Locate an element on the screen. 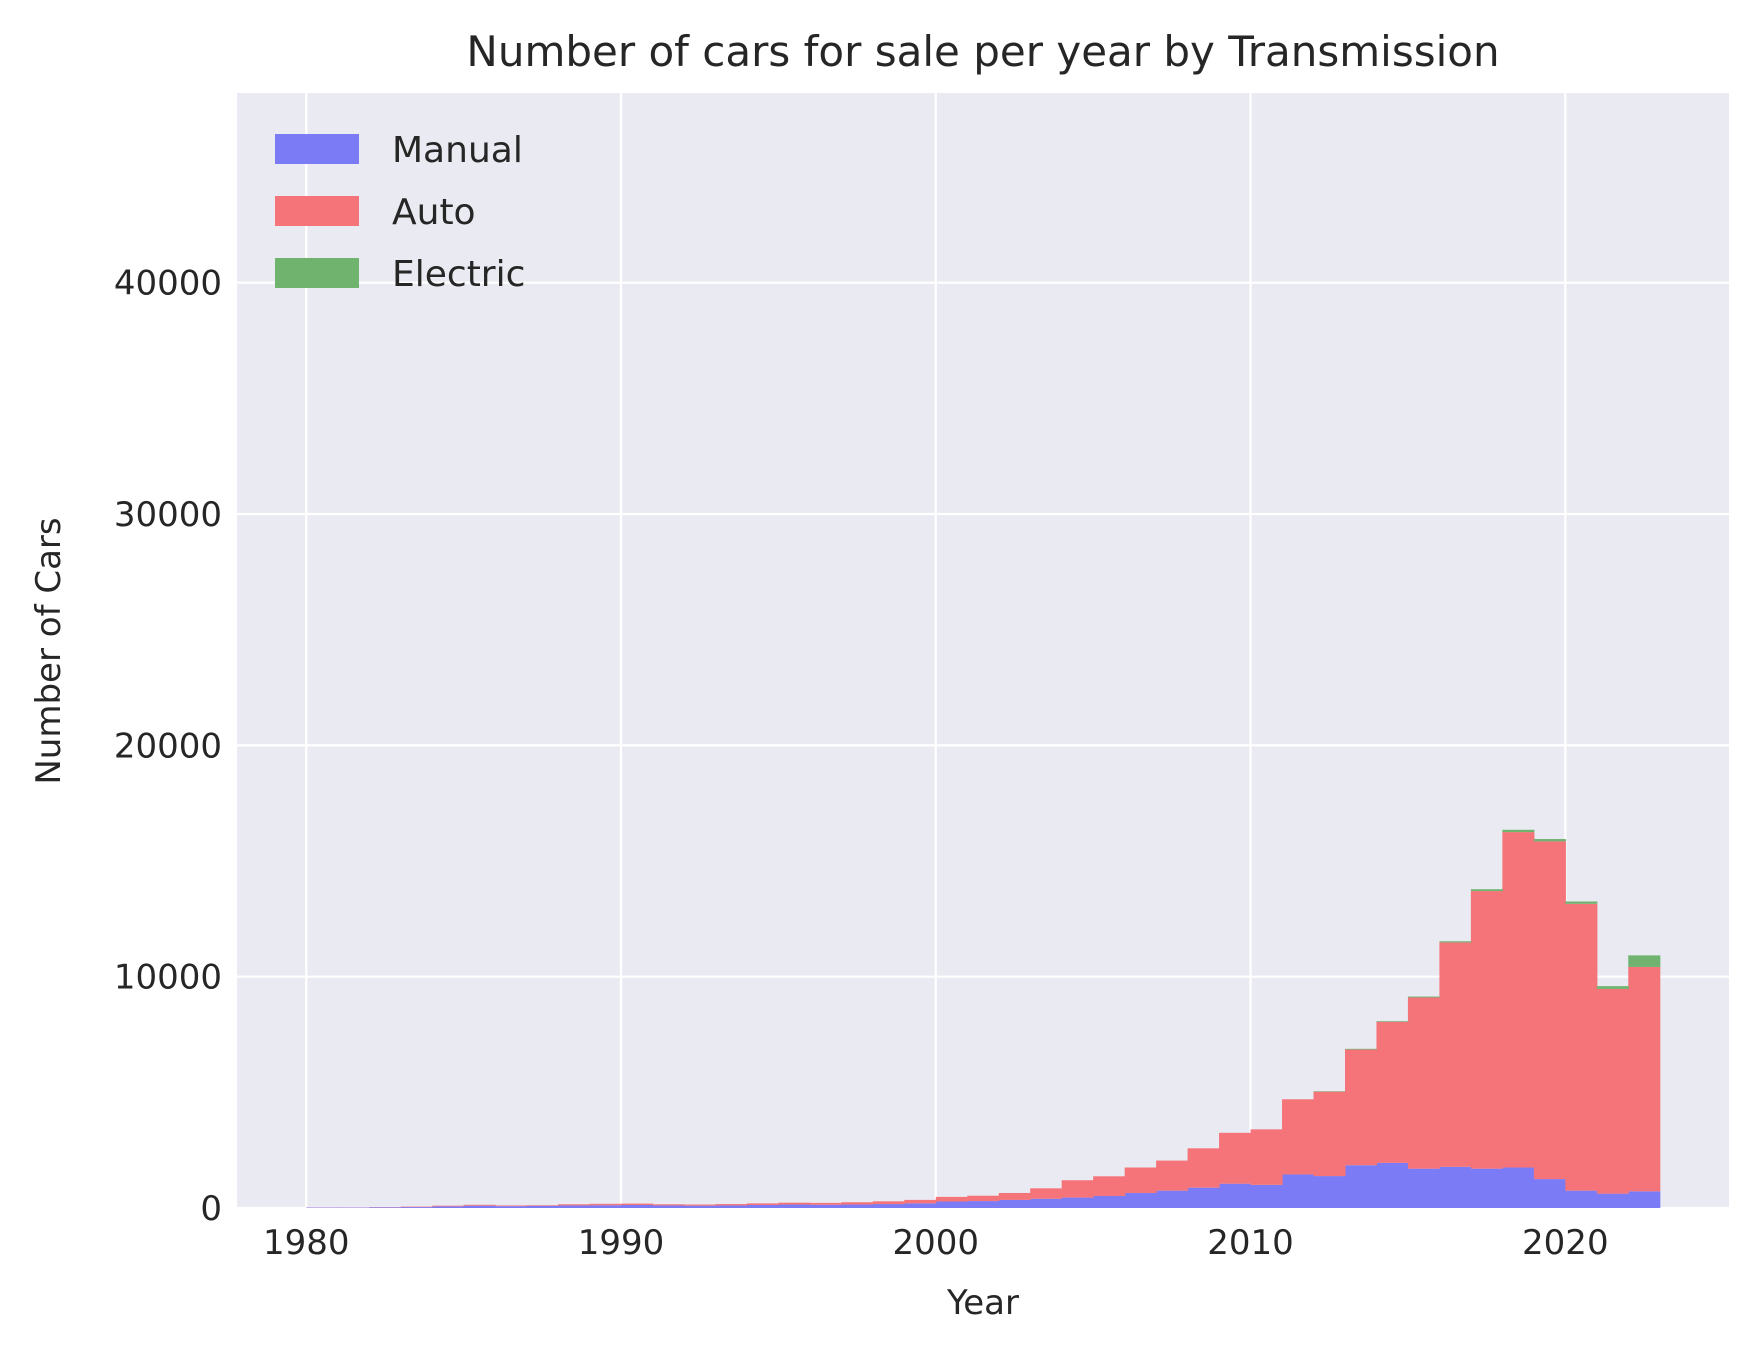  bar-auto-1999 is located at coordinates (920, 1201).